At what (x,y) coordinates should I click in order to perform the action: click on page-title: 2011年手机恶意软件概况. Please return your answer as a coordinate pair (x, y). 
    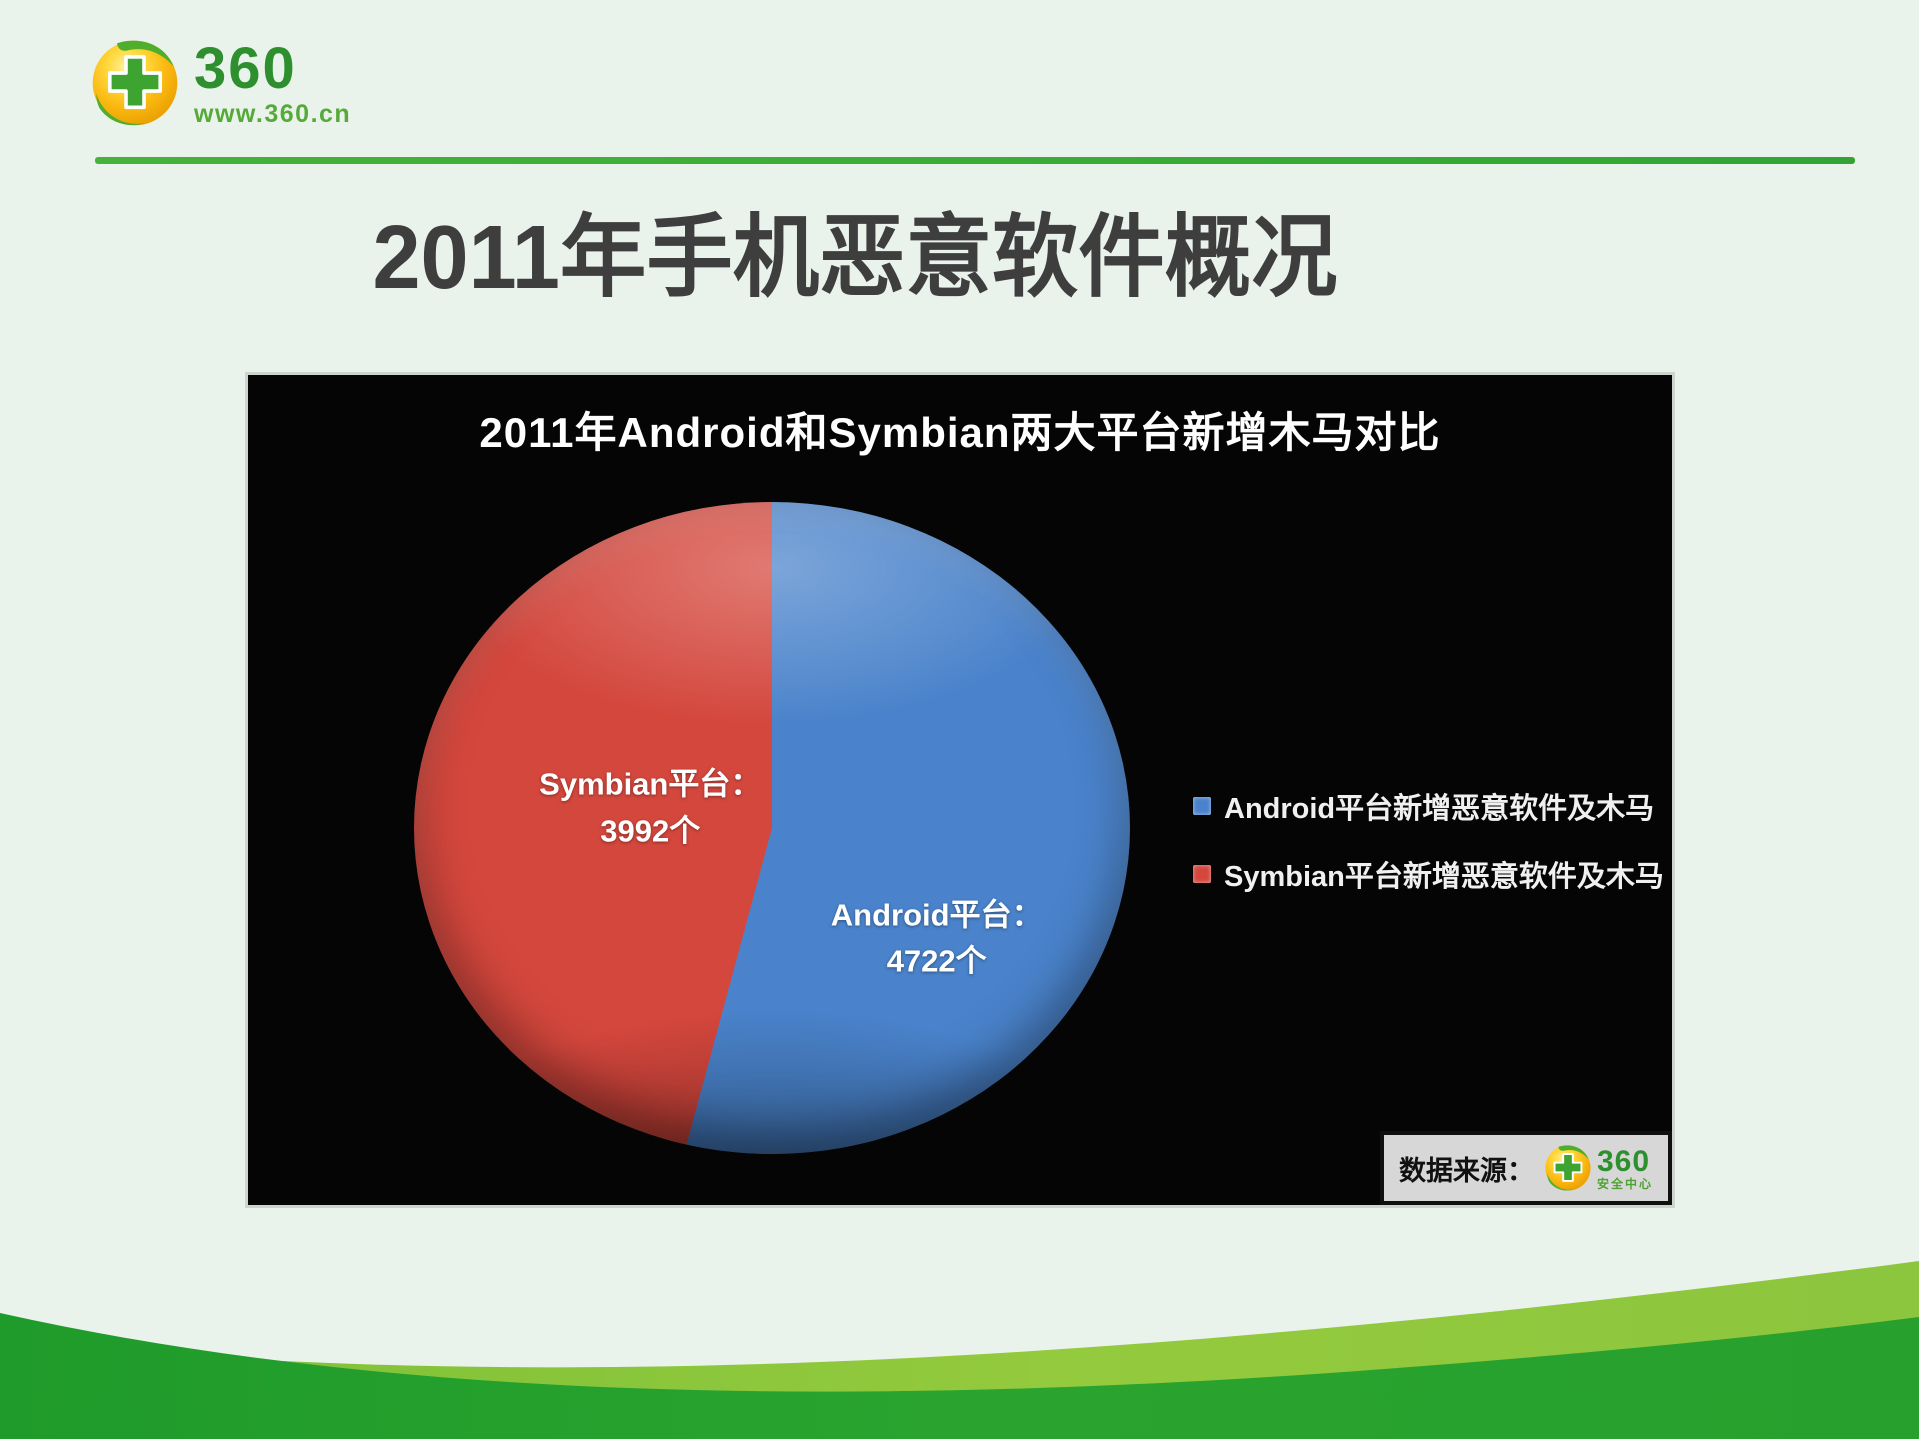
    Looking at the image, I should click on (855, 258).